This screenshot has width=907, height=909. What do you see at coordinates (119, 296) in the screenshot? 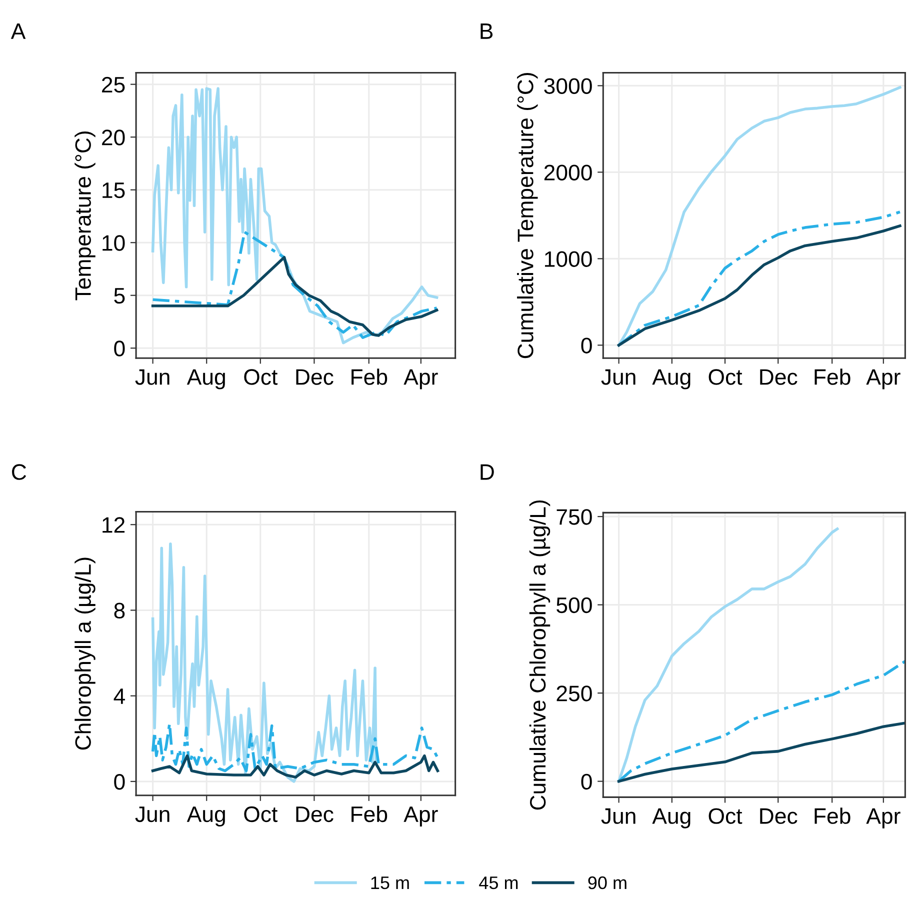
I see `y-tick-label: 5` at bounding box center [119, 296].